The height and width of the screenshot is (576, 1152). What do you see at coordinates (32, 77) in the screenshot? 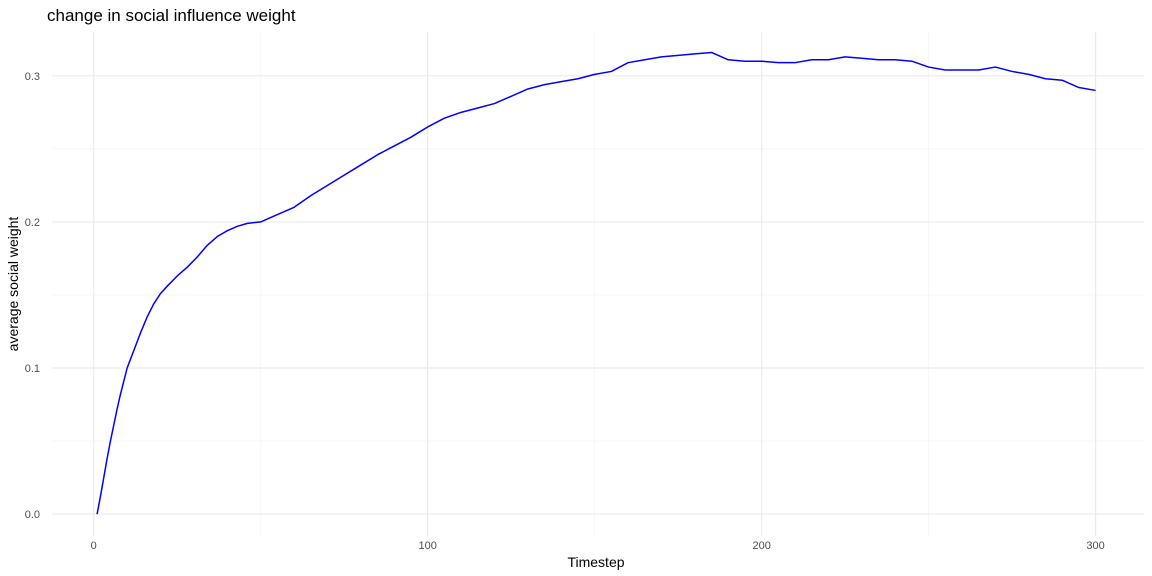
I see `y-tick-label: 0.3` at bounding box center [32, 77].